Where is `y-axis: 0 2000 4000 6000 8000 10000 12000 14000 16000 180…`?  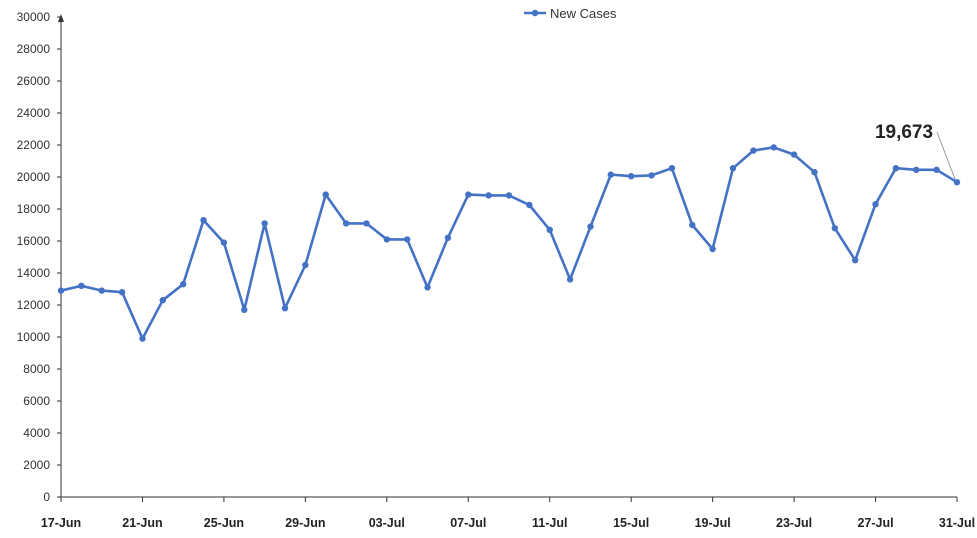 y-axis: 0 2000 4000 6000 8000 10000 12000 14000 16000 180… is located at coordinates (40, 257).